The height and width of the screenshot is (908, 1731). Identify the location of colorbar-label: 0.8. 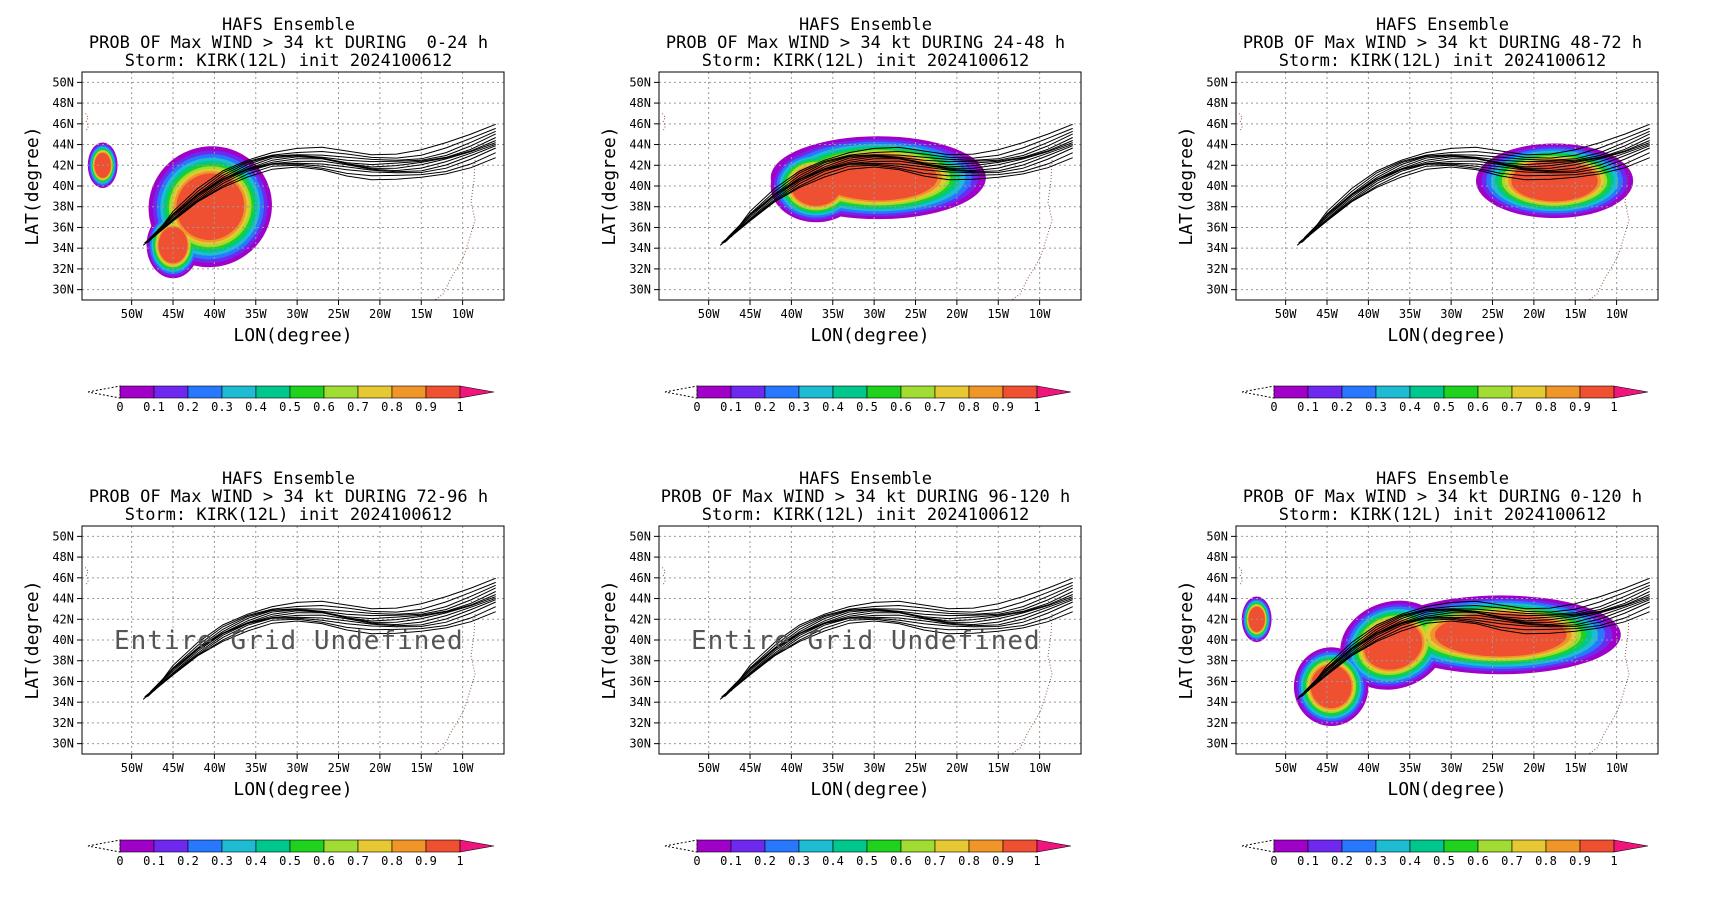
(1546, 861).